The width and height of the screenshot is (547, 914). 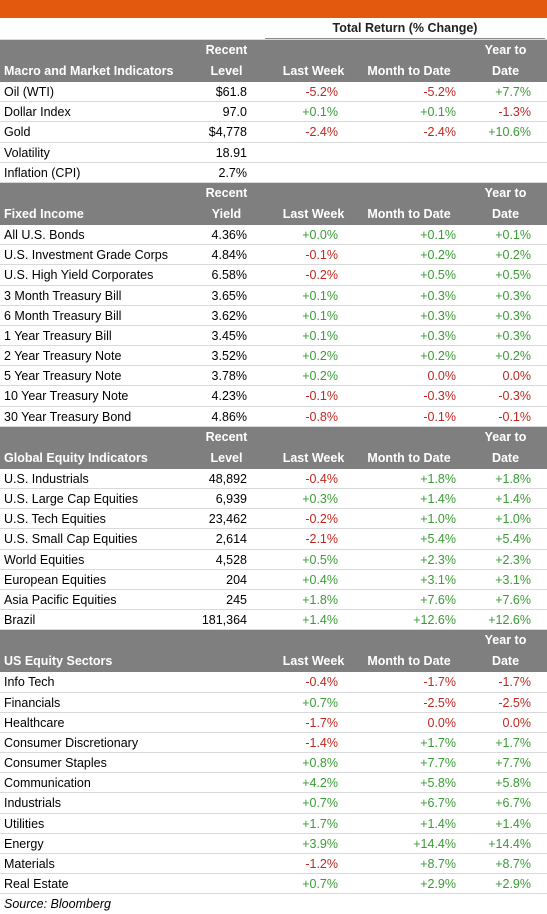 I want to click on row-level: 2,614, so click(x=231, y=539).